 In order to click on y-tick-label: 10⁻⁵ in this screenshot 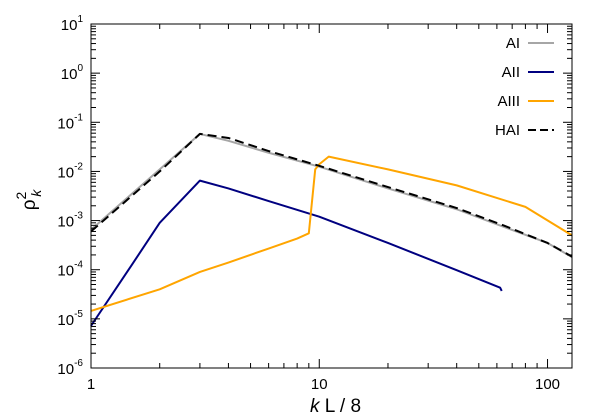, I will do `click(70, 319)`.